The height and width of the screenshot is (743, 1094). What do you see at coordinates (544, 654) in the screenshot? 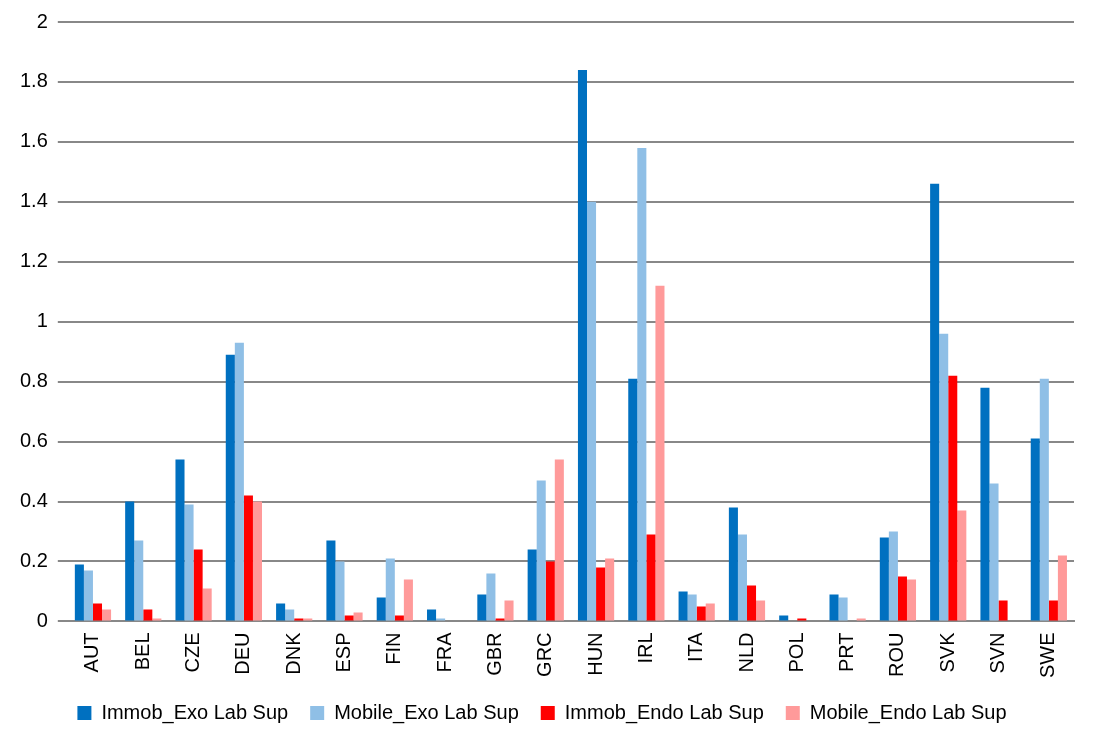
I see `x-tick-label: GRC` at bounding box center [544, 654].